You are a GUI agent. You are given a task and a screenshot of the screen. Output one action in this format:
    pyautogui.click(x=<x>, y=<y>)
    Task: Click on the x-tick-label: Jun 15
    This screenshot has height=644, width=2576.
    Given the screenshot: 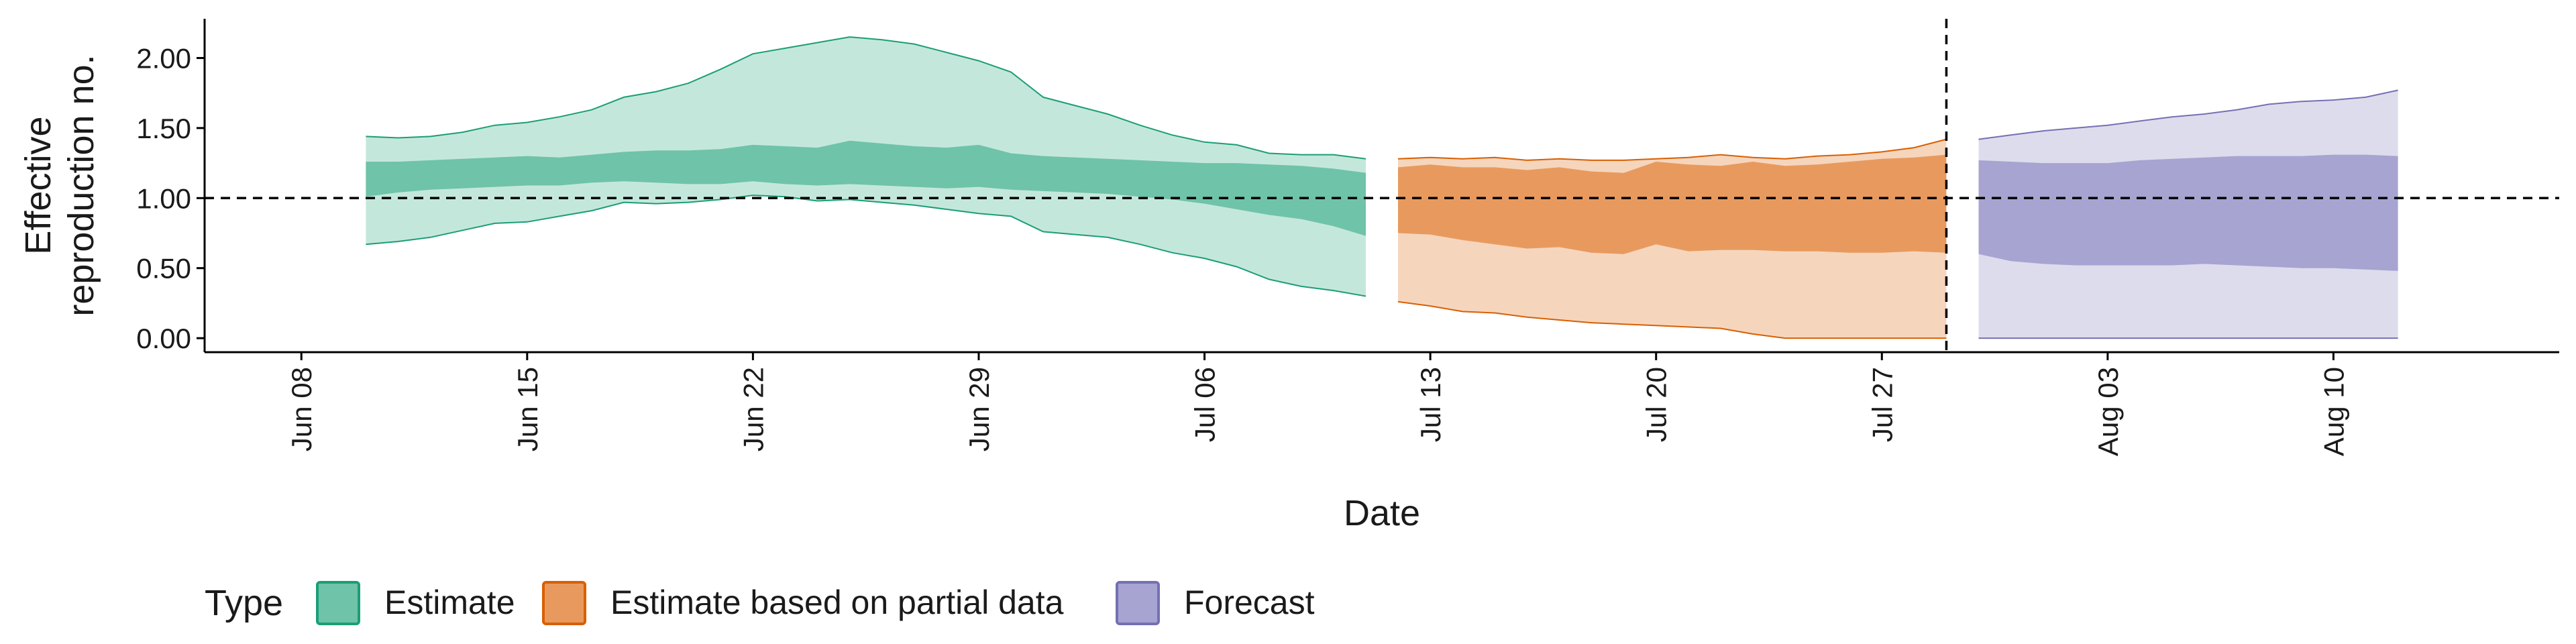 What is the action you would take?
    pyautogui.click(x=527, y=409)
    